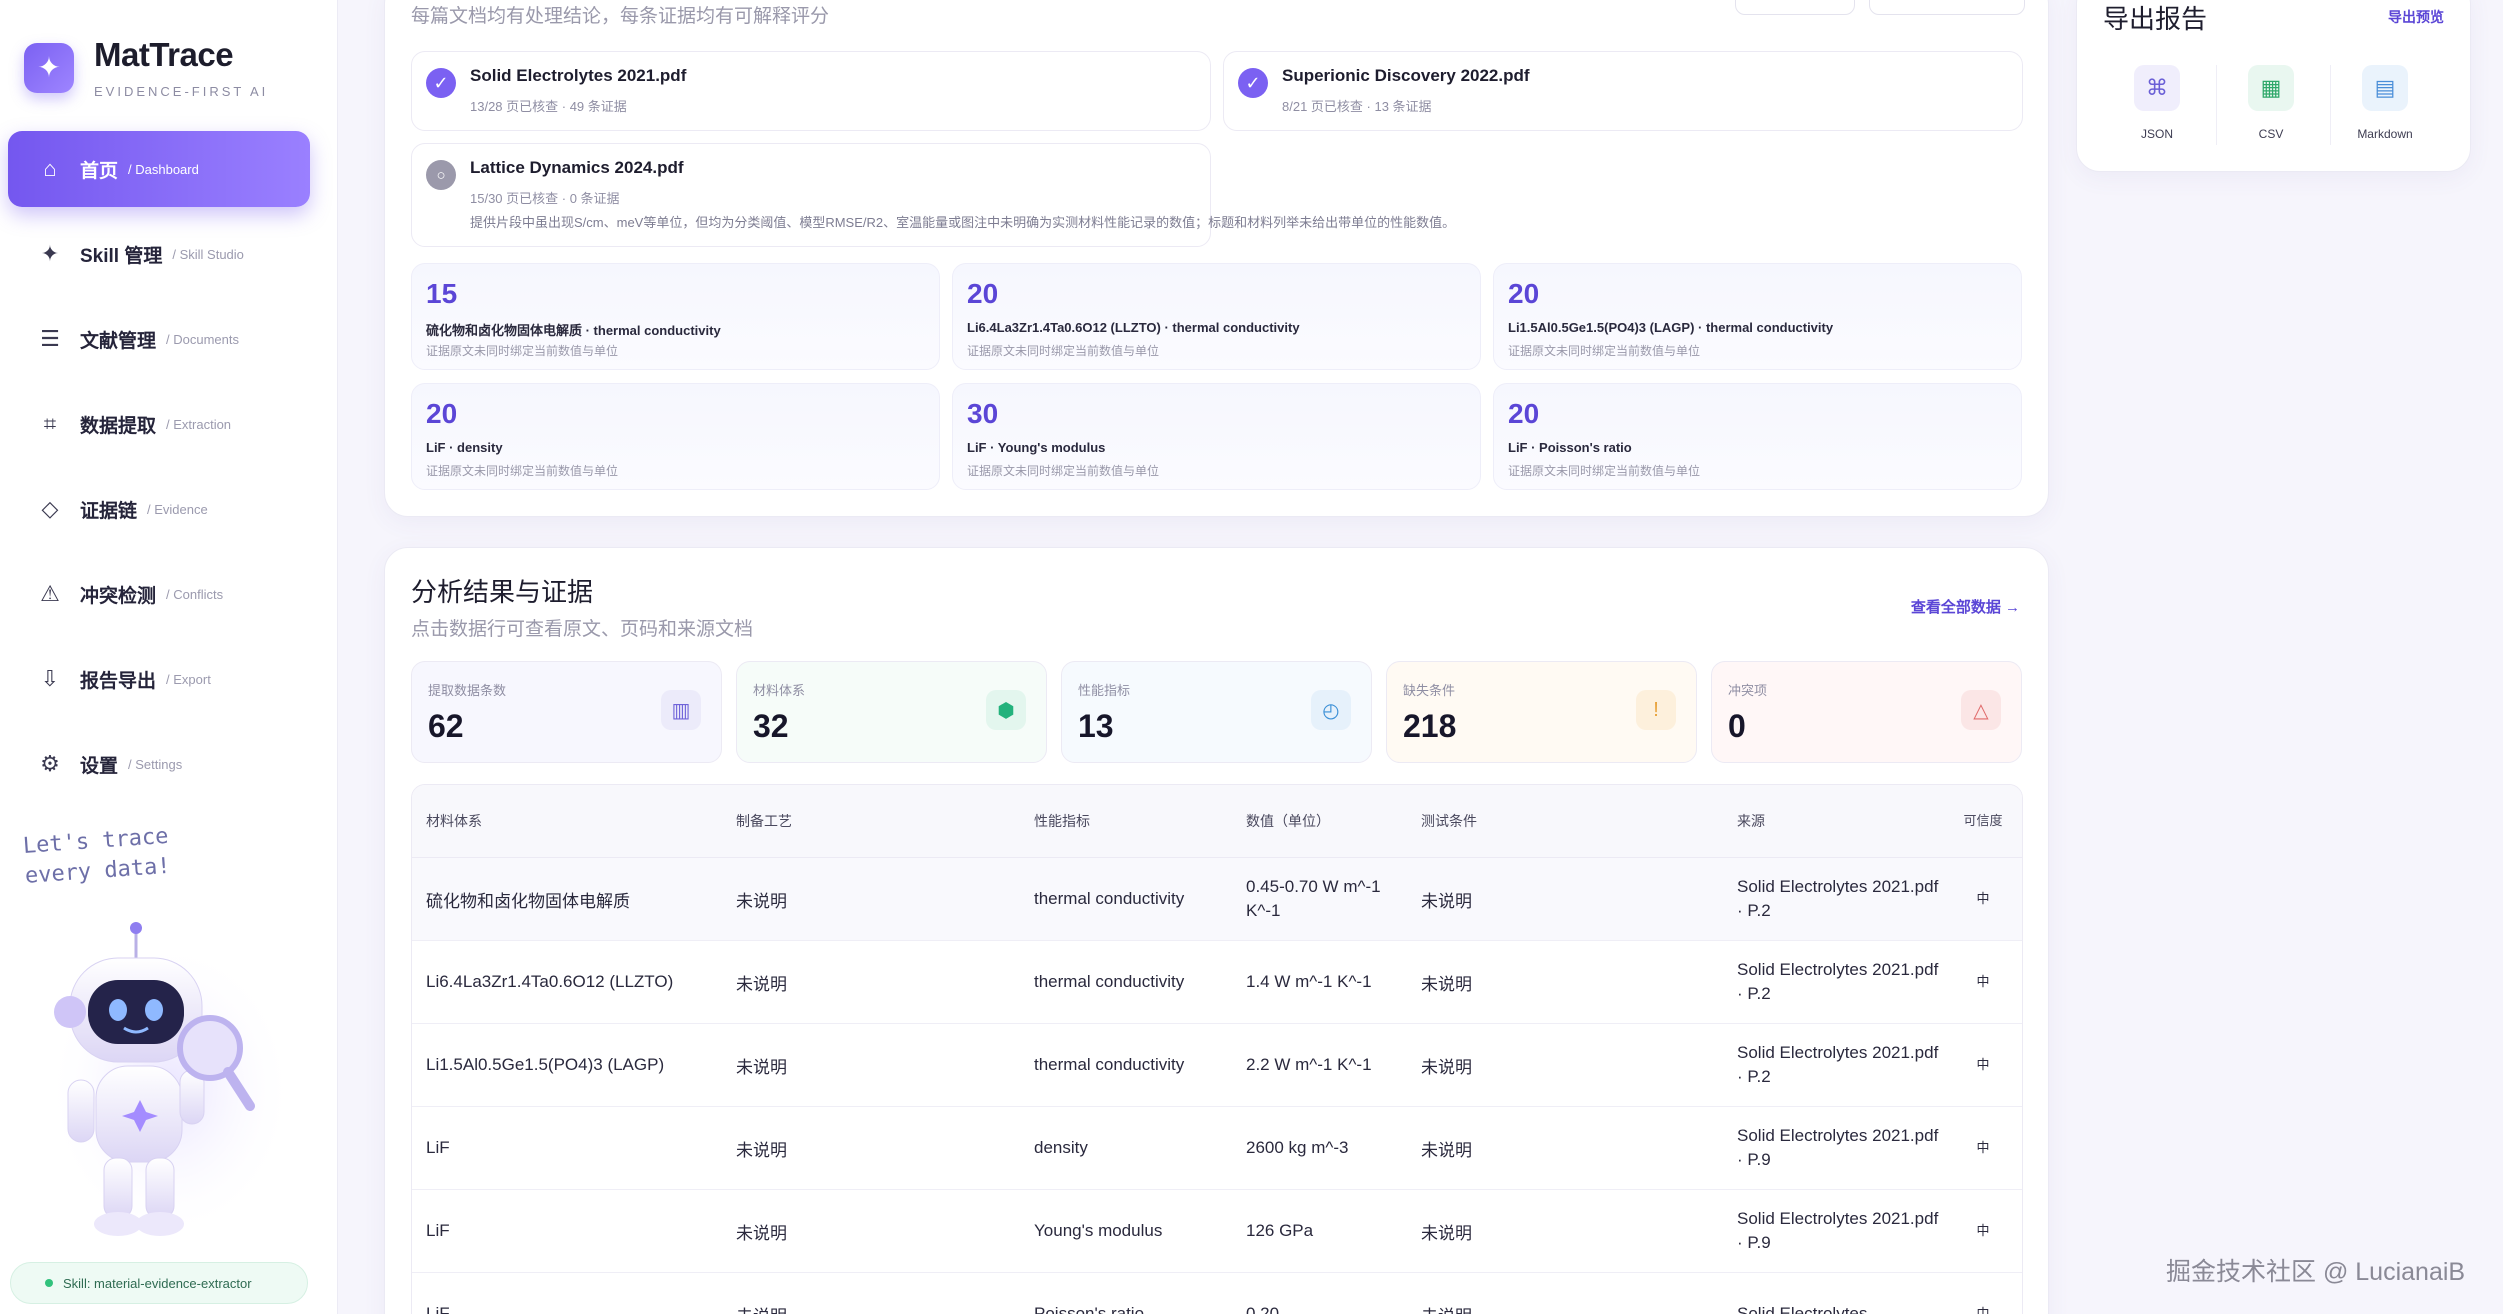  What do you see at coordinates (566, 712) in the screenshot?
I see `metric-card: 提取数据条数 62 ▥` at bounding box center [566, 712].